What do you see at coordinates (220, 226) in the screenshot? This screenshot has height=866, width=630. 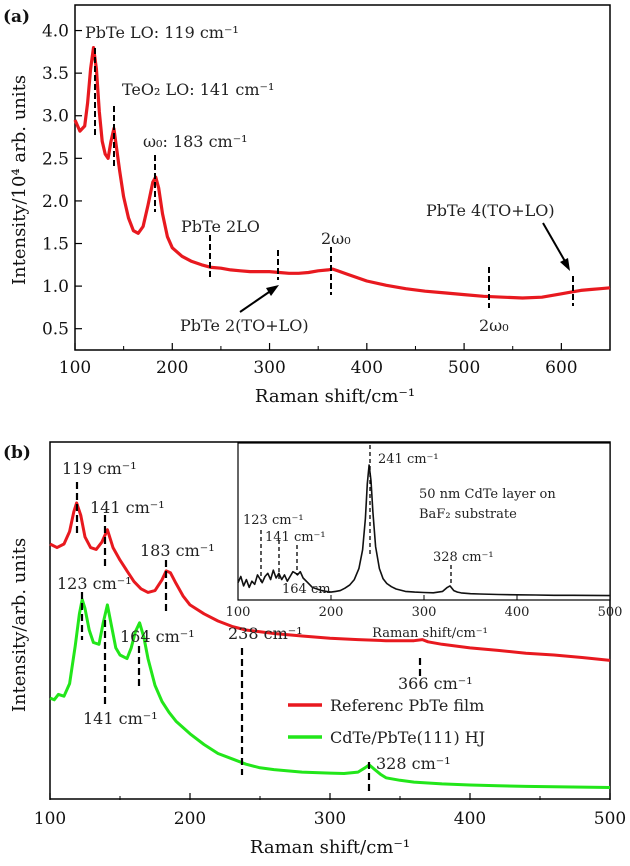 I see `ann-pbte-2lo: PbTe 2LO` at bounding box center [220, 226].